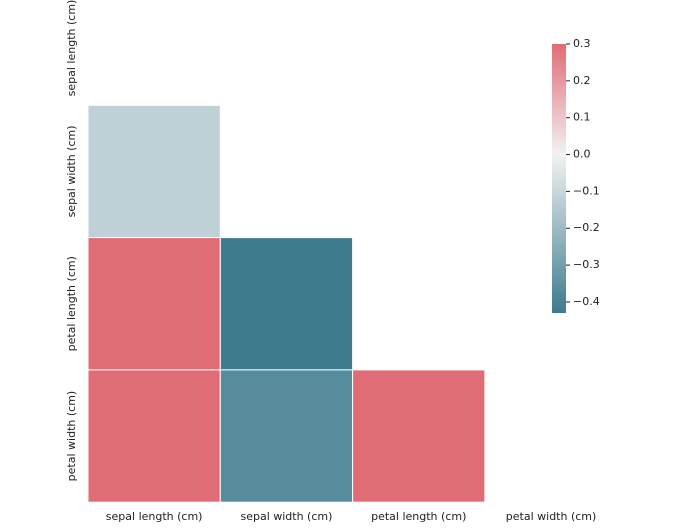 The image size is (700, 528). Describe the element at coordinates (582, 80) in the screenshot. I see `colorbar-tick-label: 0.2` at that location.